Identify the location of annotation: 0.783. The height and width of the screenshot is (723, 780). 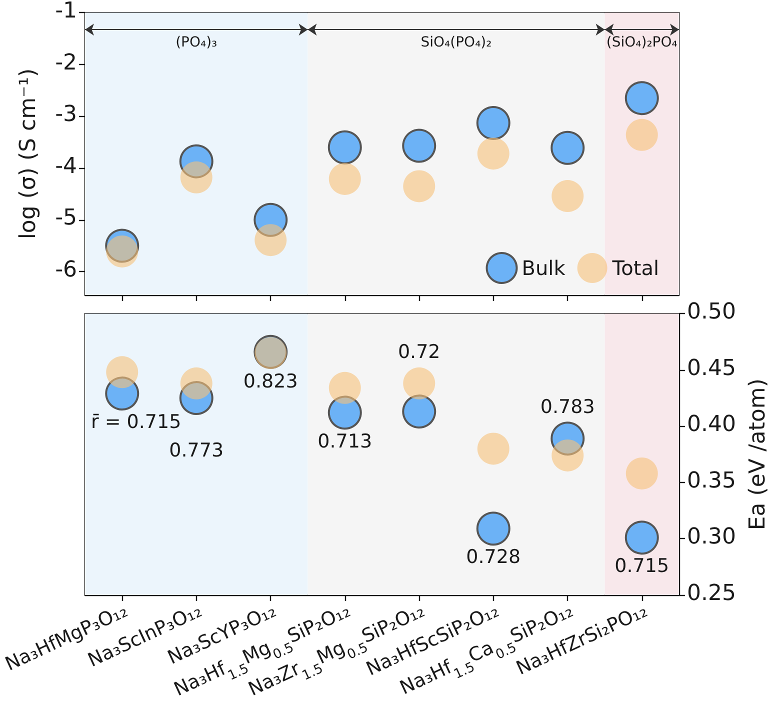
(567, 407).